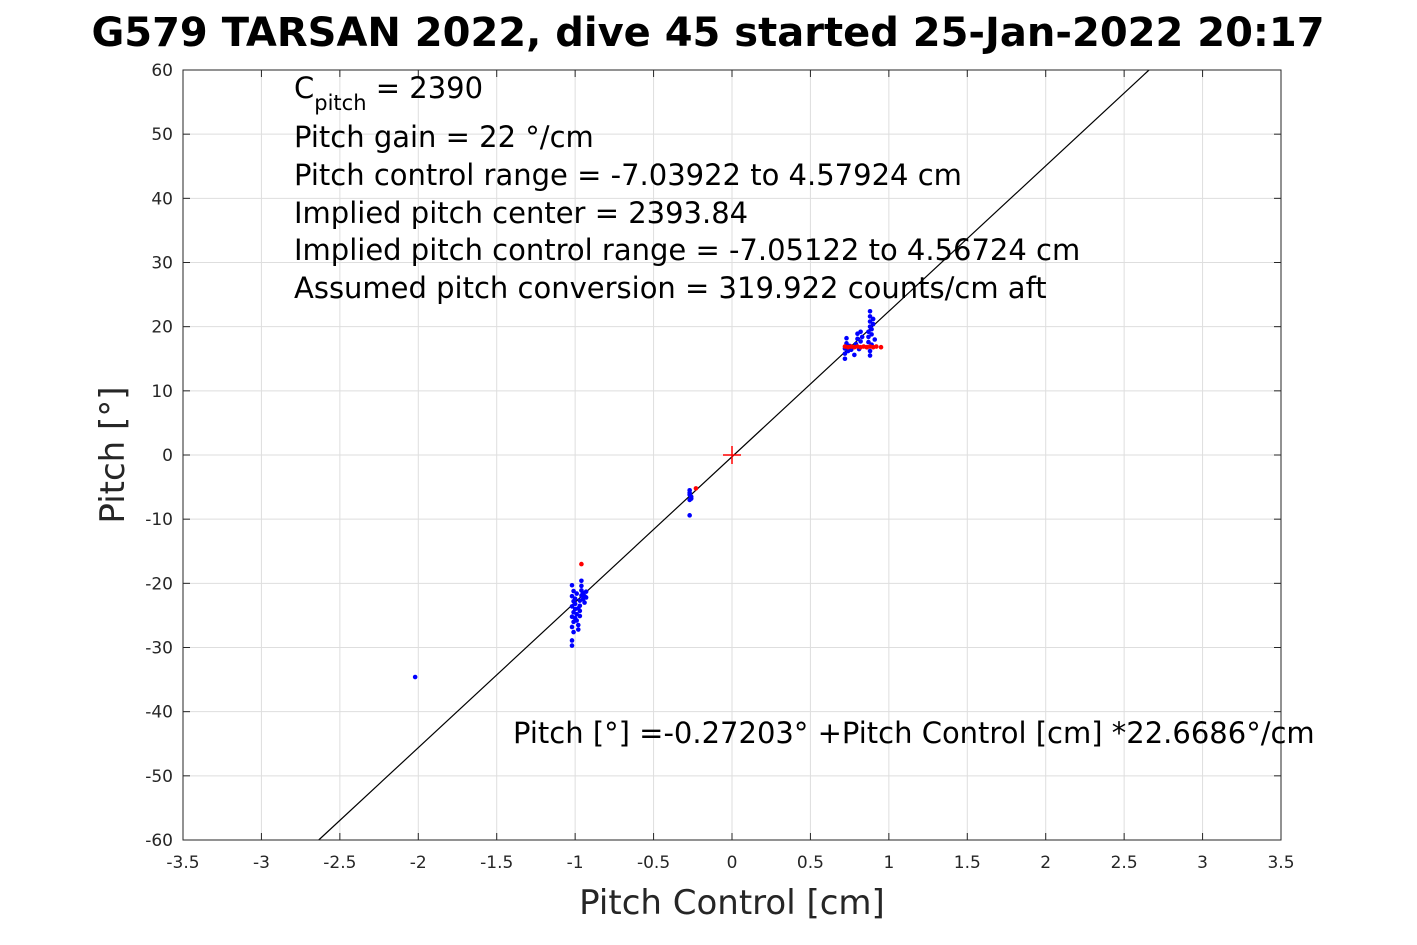  What do you see at coordinates (159, 649) in the screenshot?
I see `y-tick-label: -30` at bounding box center [159, 649].